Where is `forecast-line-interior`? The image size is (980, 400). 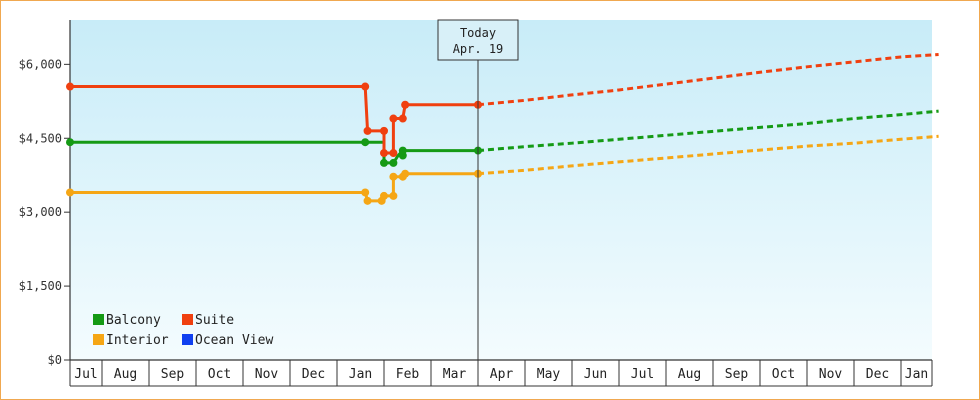
forecast-line-interior is located at coordinates (708, 155).